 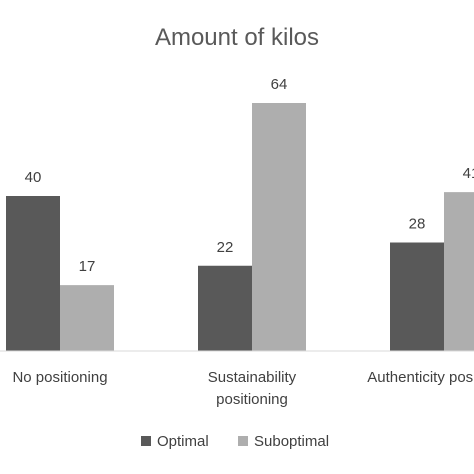 What do you see at coordinates (420, 377) in the screenshot?
I see `x-tick-label-3: Authenticity positioning` at bounding box center [420, 377].